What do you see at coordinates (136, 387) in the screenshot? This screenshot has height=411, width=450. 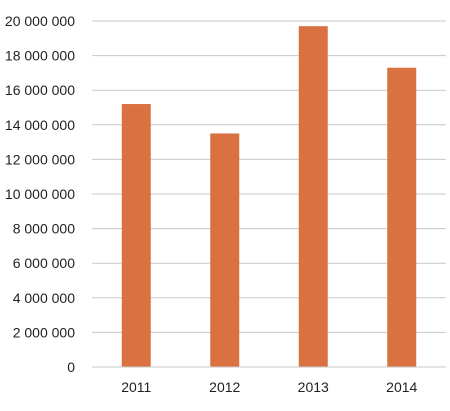 I see `x-tick-label: 2011` at bounding box center [136, 387].